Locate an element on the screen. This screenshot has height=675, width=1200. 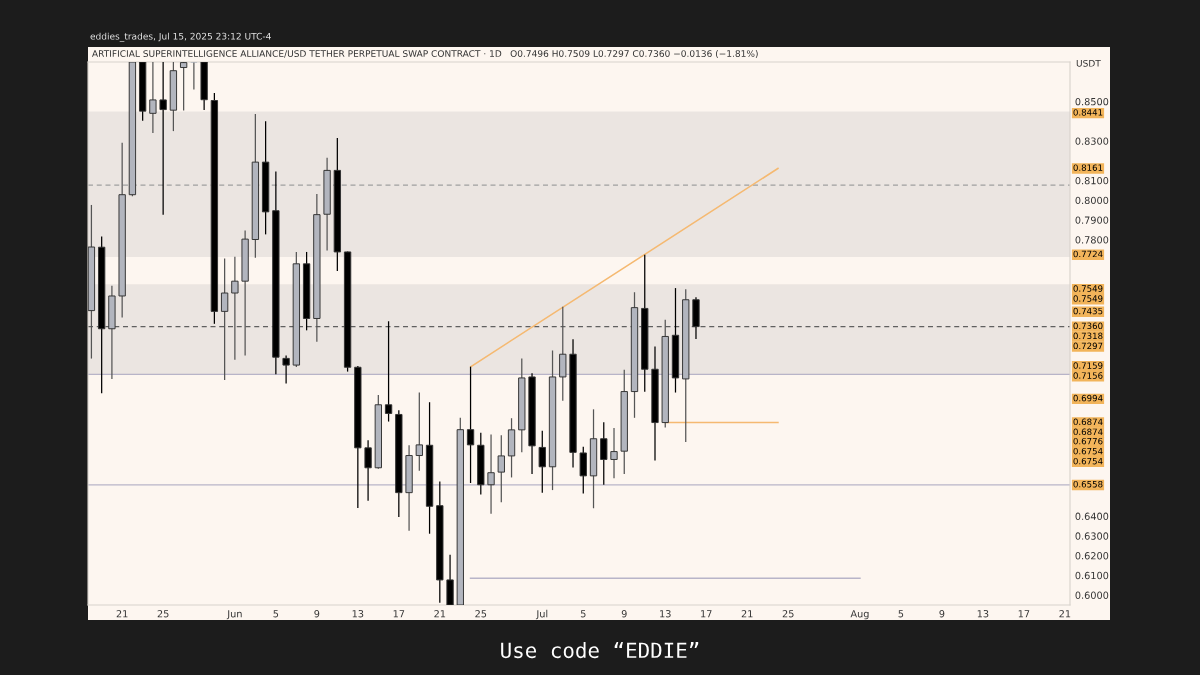
annotation: 0.8161 is located at coordinates (1088, 167).